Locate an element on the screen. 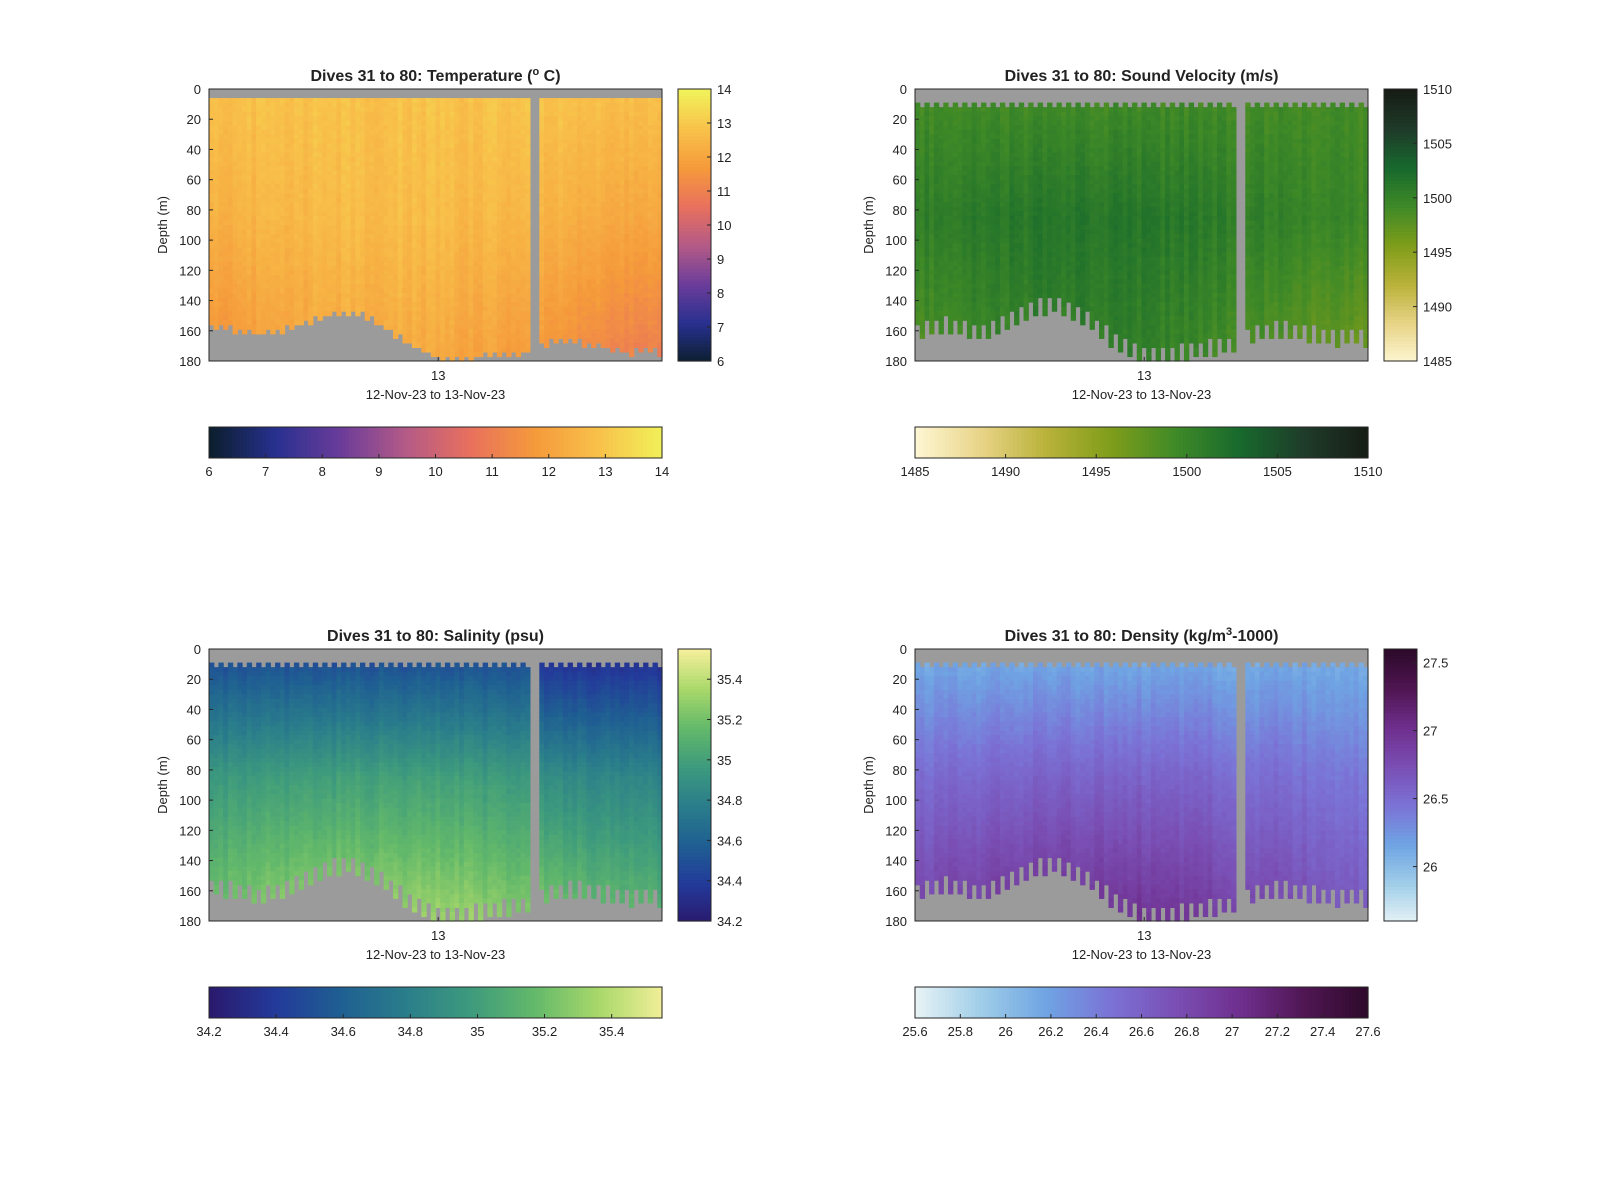  colorbar-tick-label: 27.2 is located at coordinates (1277, 1031).